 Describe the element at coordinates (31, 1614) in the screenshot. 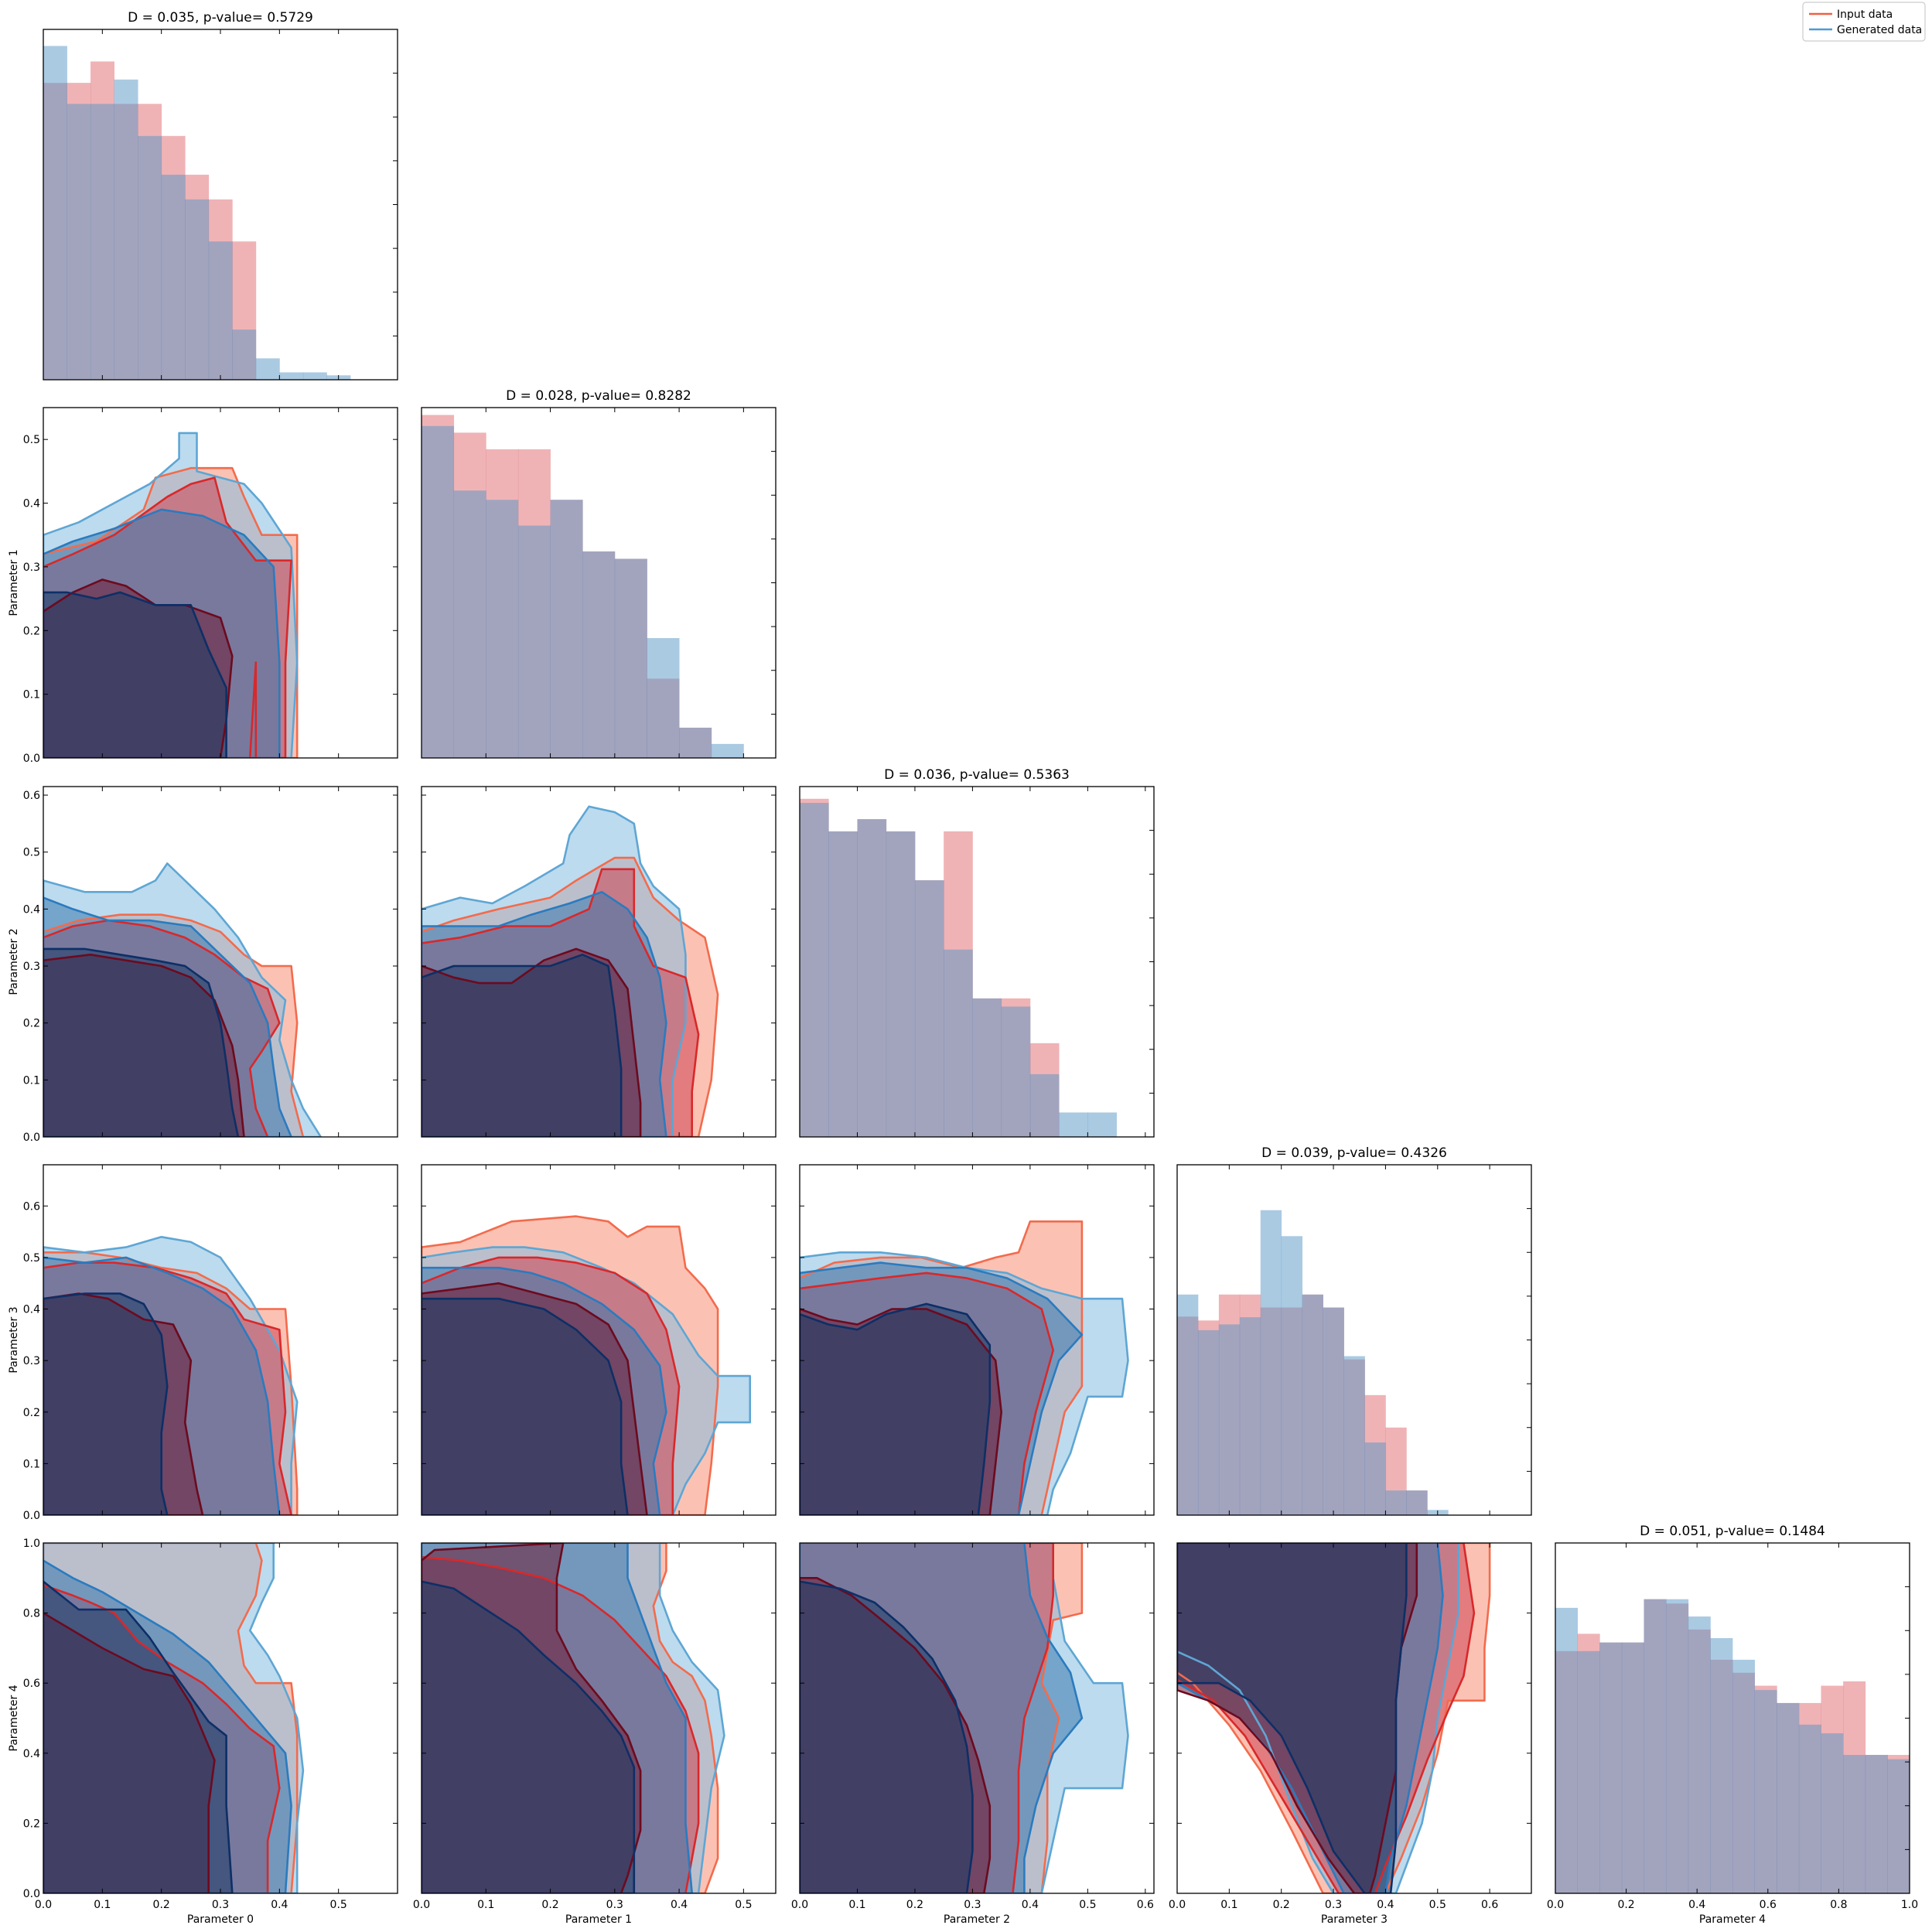

I see `y-tick-label: 0.8` at that location.